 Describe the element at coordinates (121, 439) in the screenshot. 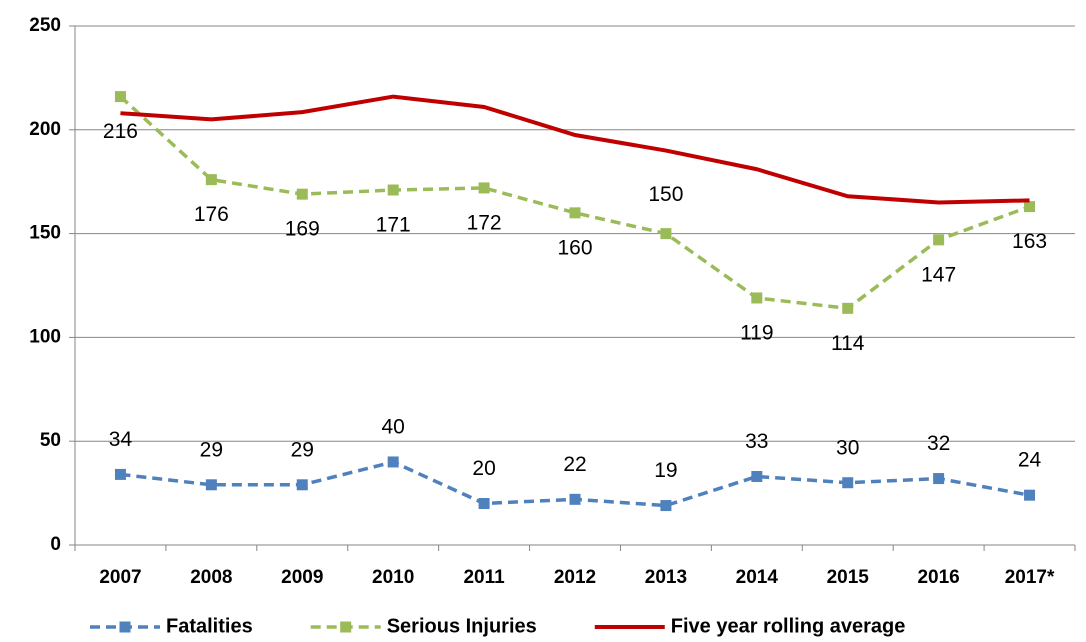

I see `data-label: 34` at that location.